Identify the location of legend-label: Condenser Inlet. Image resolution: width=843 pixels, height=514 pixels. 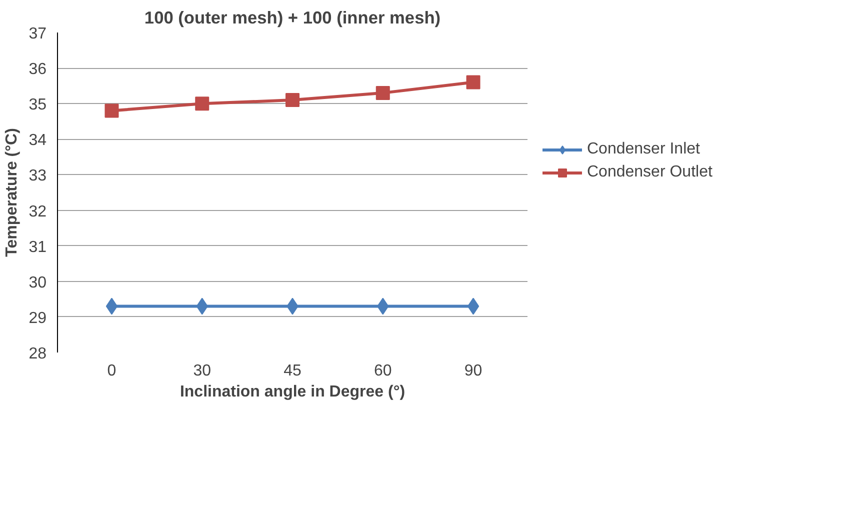
(643, 149).